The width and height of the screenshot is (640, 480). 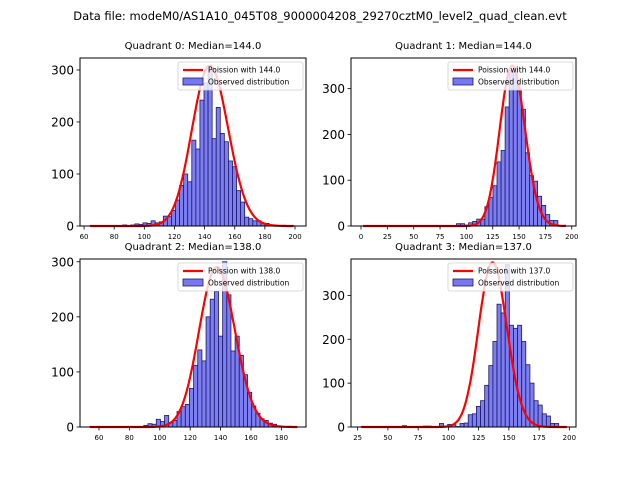 I want to click on subplot-title: Quadrant 1: Median=144.0, so click(x=463, y=46).